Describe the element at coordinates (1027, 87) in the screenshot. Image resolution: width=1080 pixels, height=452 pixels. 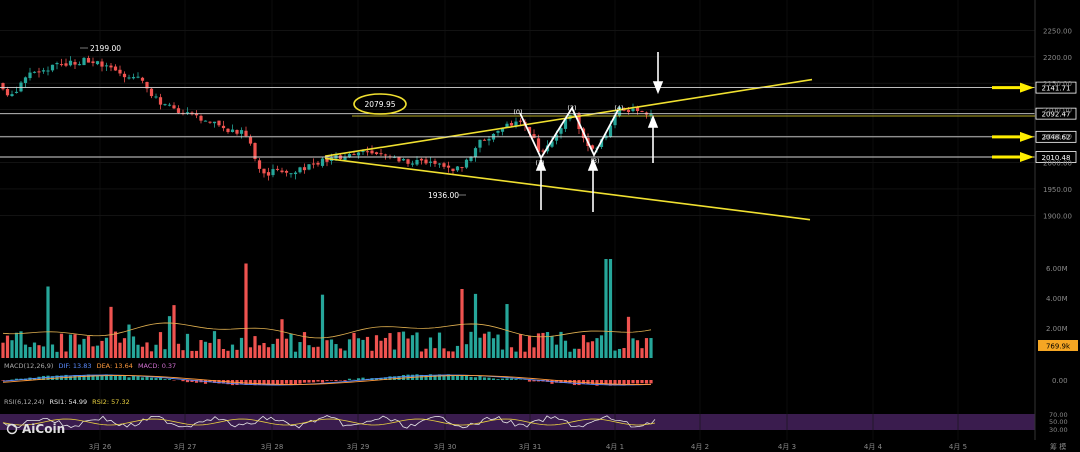
I see `right-arrow-icon` at that location.